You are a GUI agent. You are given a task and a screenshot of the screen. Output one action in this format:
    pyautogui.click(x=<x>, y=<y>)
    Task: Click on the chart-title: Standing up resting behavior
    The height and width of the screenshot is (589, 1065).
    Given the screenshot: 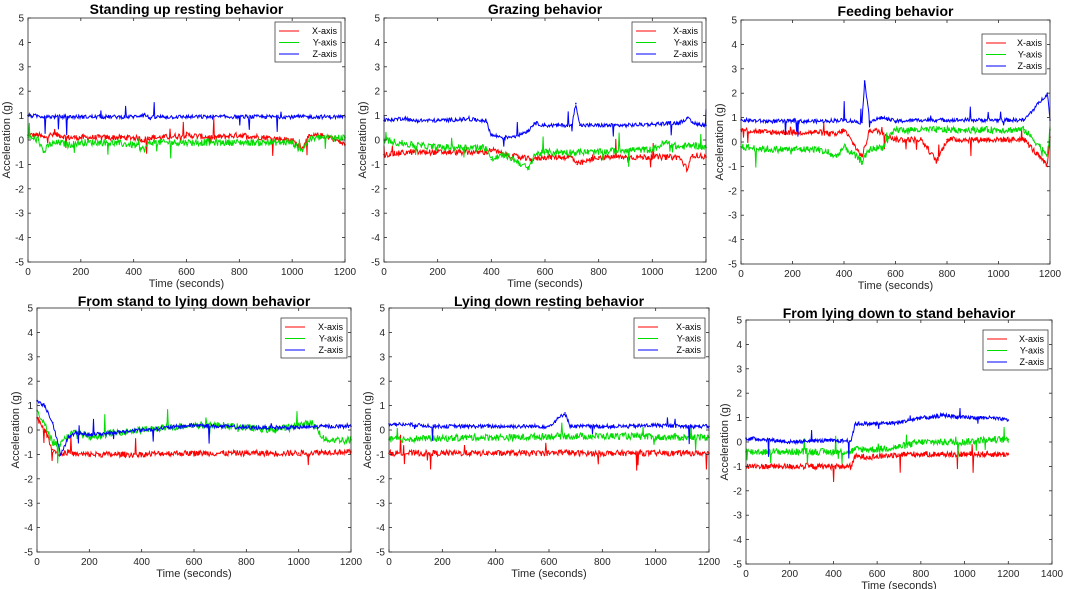 What is the action you would take?
    pyautogui.click(x=187, y=9)
    